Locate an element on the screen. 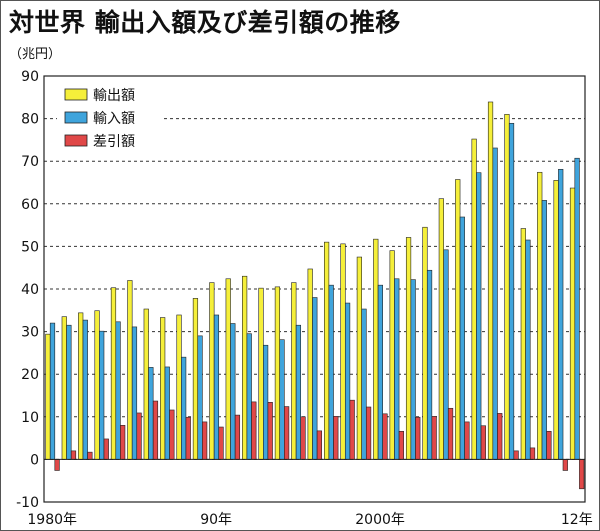 The image size is (600, 531). bar-差引額-1994 is located at coordinates (287, 433).